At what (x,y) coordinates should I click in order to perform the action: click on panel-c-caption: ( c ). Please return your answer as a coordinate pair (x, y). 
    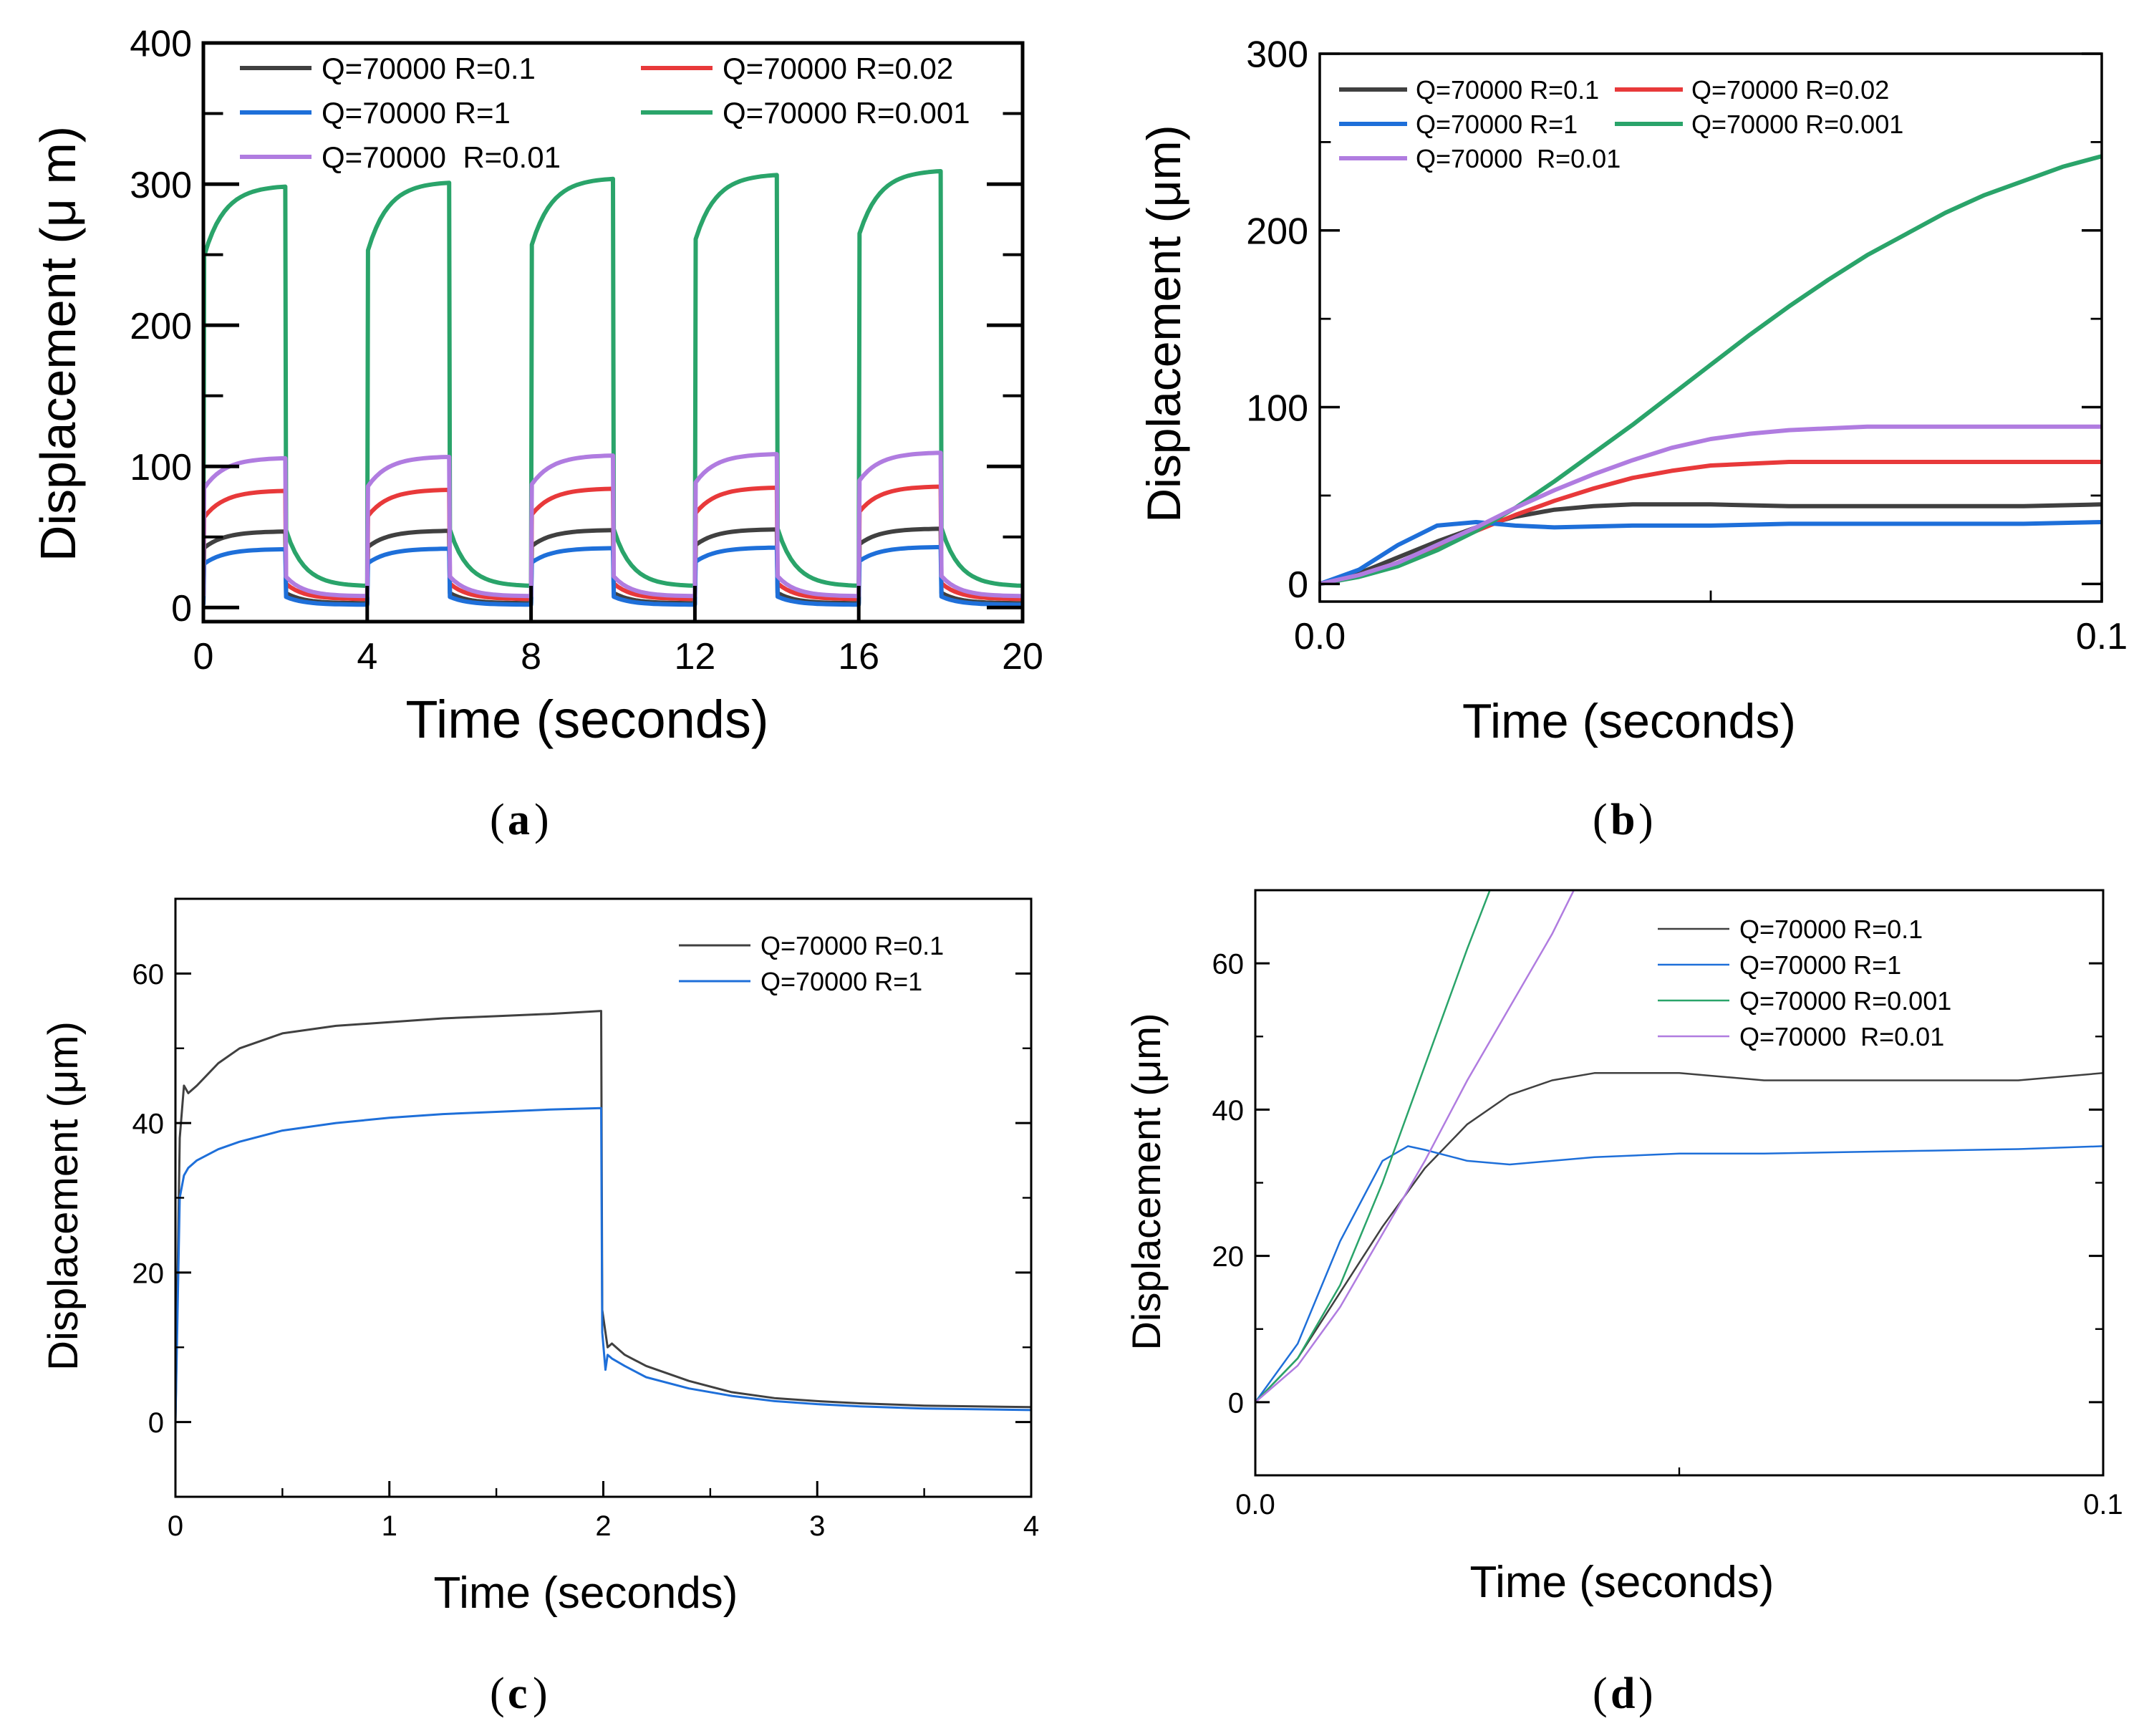
    Looking at the image, I should click on (519, 1693).